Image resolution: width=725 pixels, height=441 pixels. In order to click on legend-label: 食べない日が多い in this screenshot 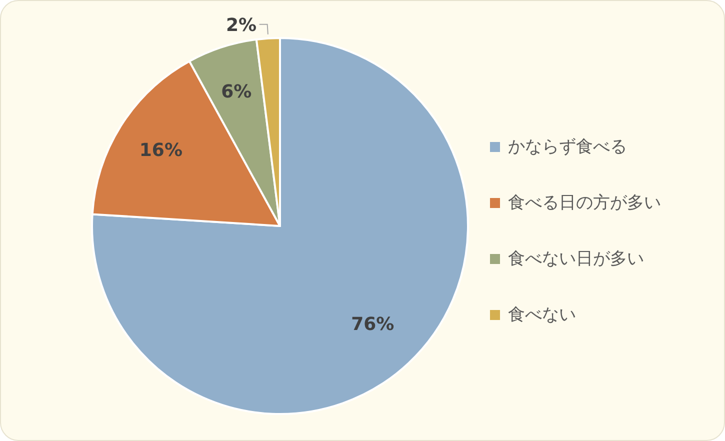, I will do `click(576, 259)`.